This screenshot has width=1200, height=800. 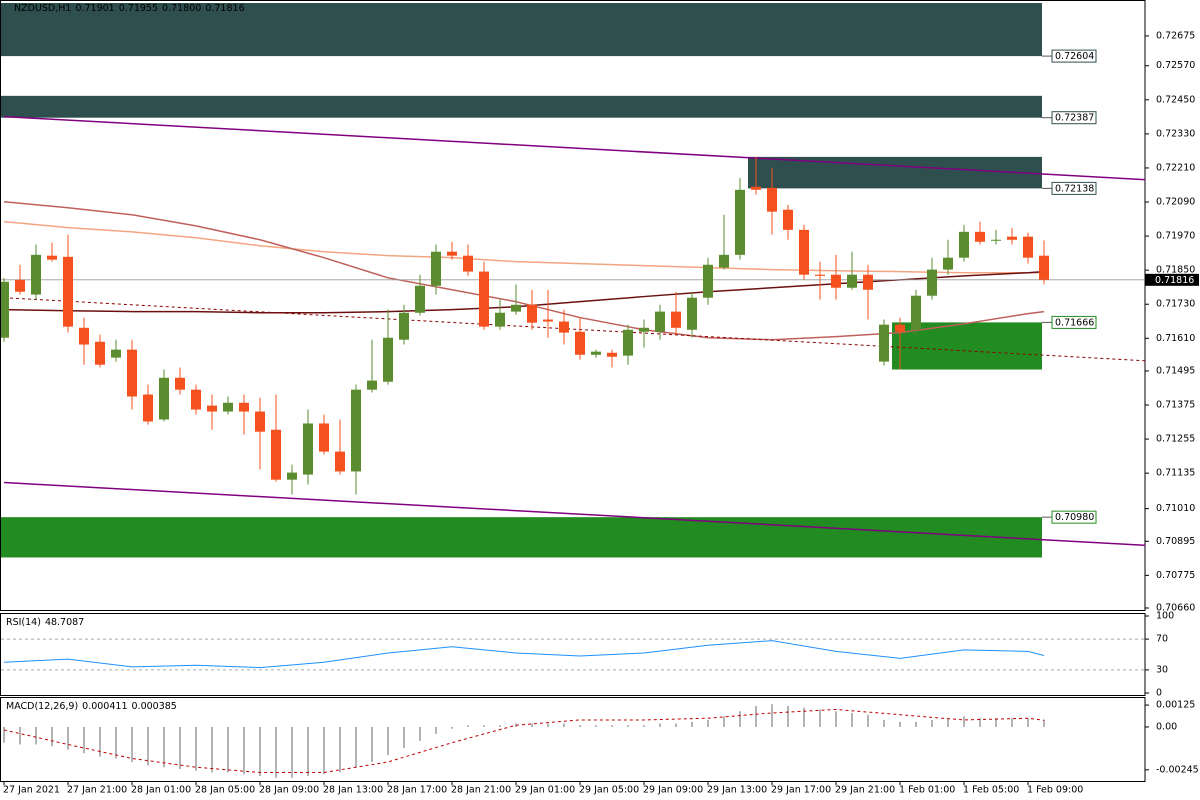 What do you see at coordinates (154, 706) in the screenshot?
I see `signal-value: 0.000385` at bounding box center [154, 706].